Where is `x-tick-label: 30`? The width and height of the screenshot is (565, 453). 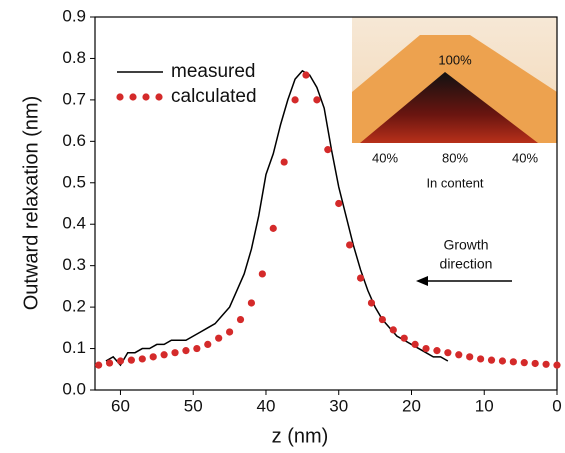 x-tick-label: 30 is located at coordinates (338, 405).